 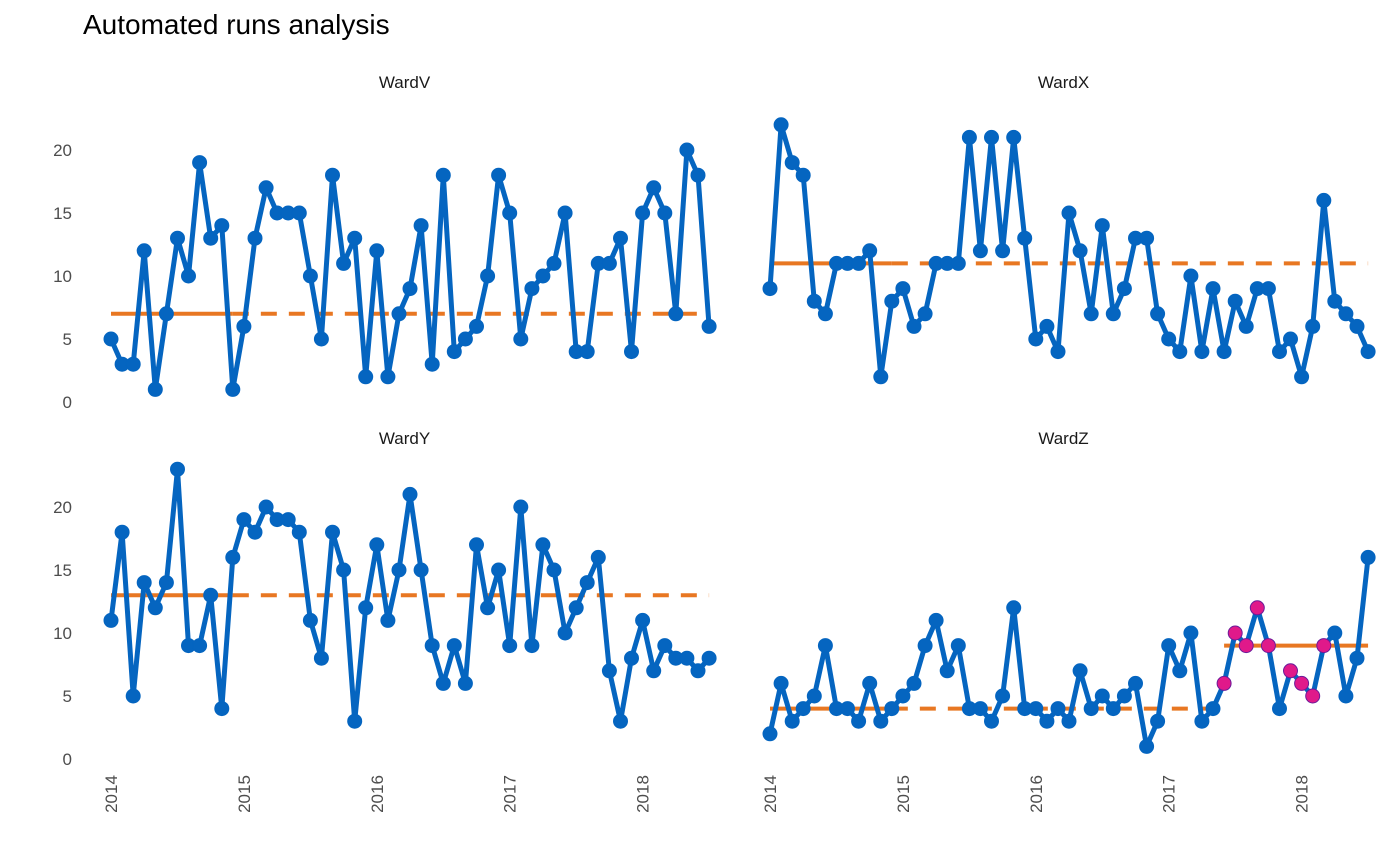 I want to click on x-tick-label: 2016, so click(x=1036, y=794).